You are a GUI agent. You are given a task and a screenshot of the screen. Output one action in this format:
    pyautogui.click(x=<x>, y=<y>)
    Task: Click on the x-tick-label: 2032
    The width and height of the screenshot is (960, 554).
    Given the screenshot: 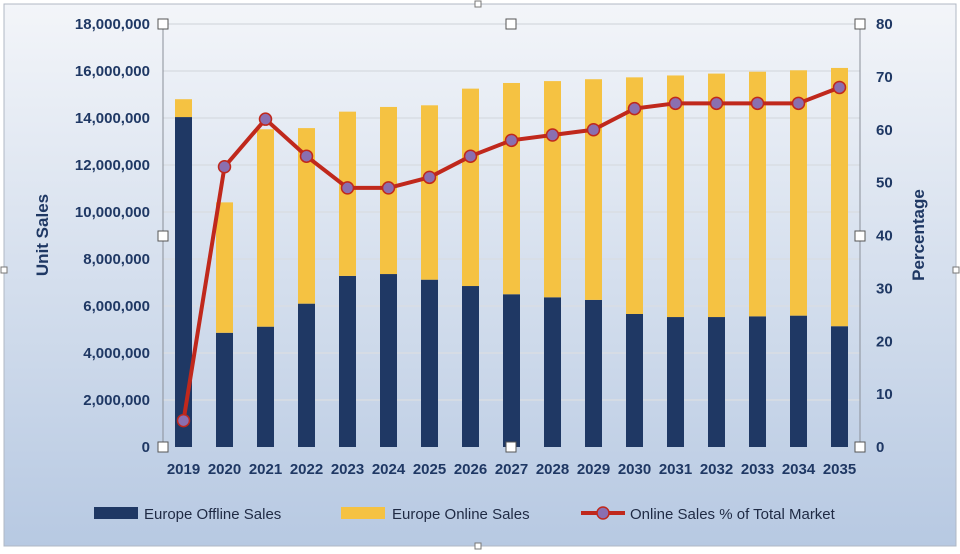 What is the action you would take?
    pyautogui.click(x=716, y=469)
    